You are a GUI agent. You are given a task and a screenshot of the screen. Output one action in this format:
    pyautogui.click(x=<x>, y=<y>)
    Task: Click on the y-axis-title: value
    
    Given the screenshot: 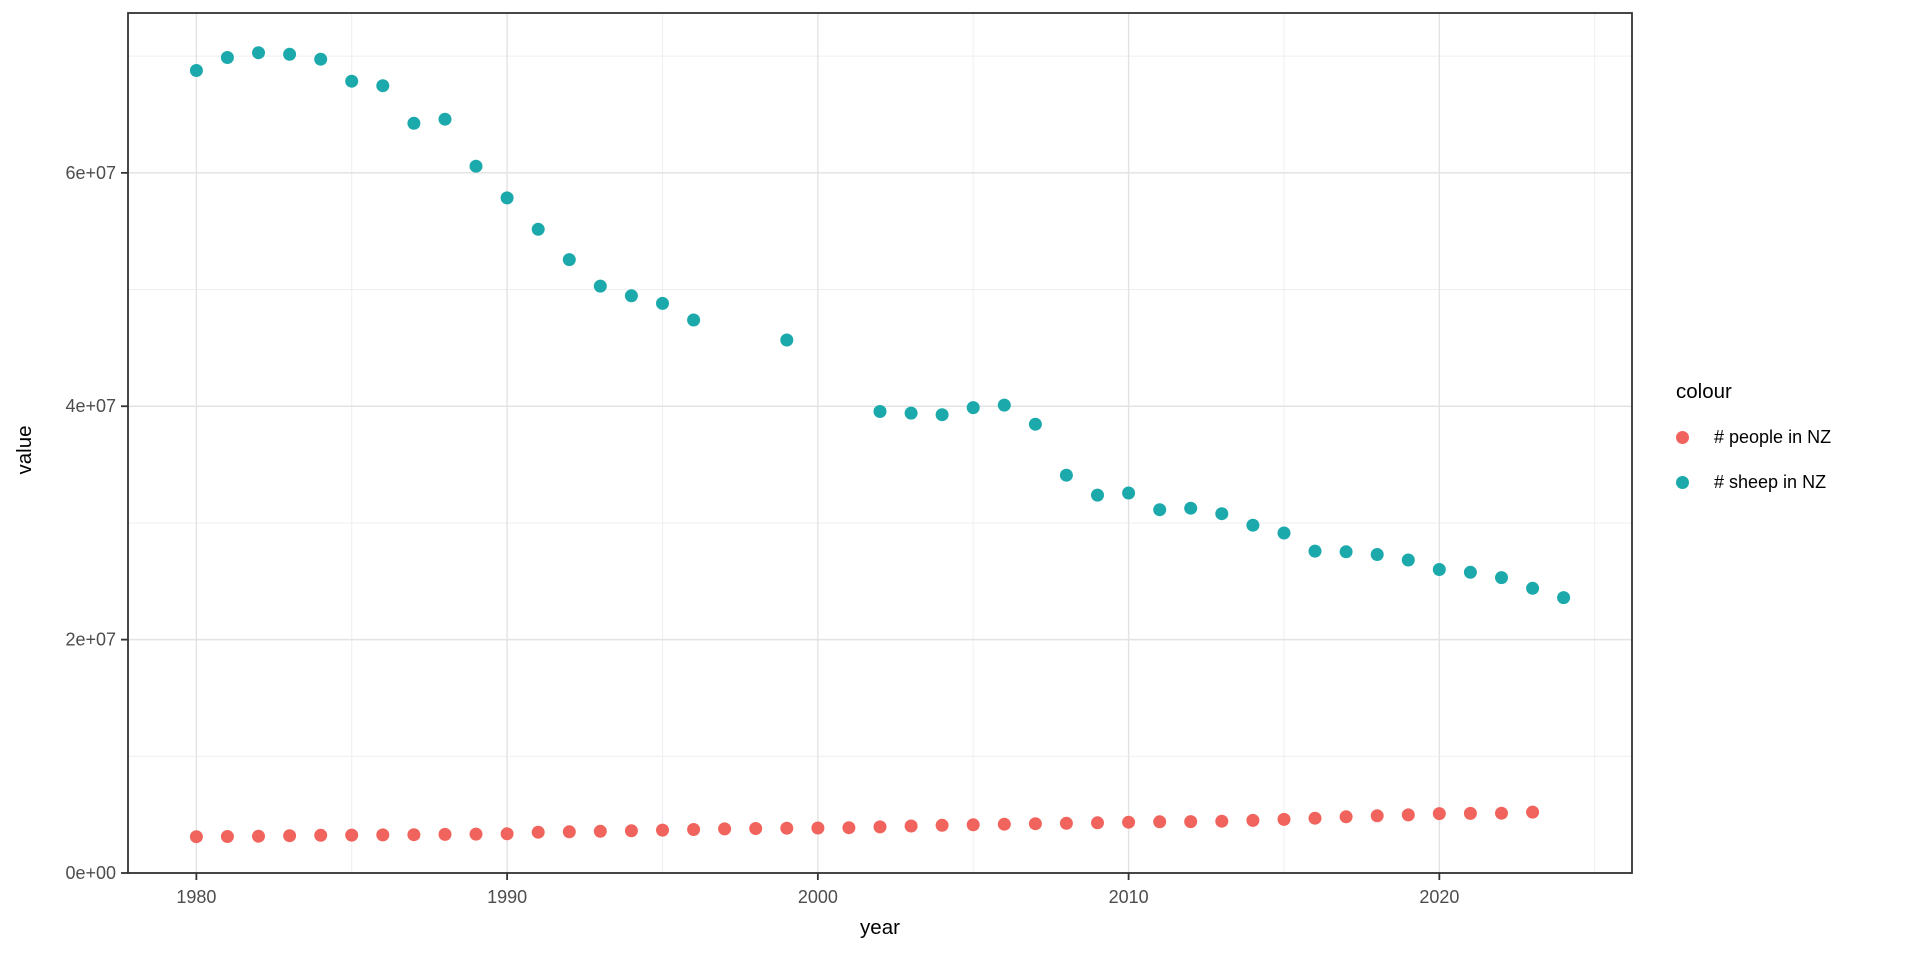 What is the action you would take?
    pyautogui.click(x=24, y=450)
    